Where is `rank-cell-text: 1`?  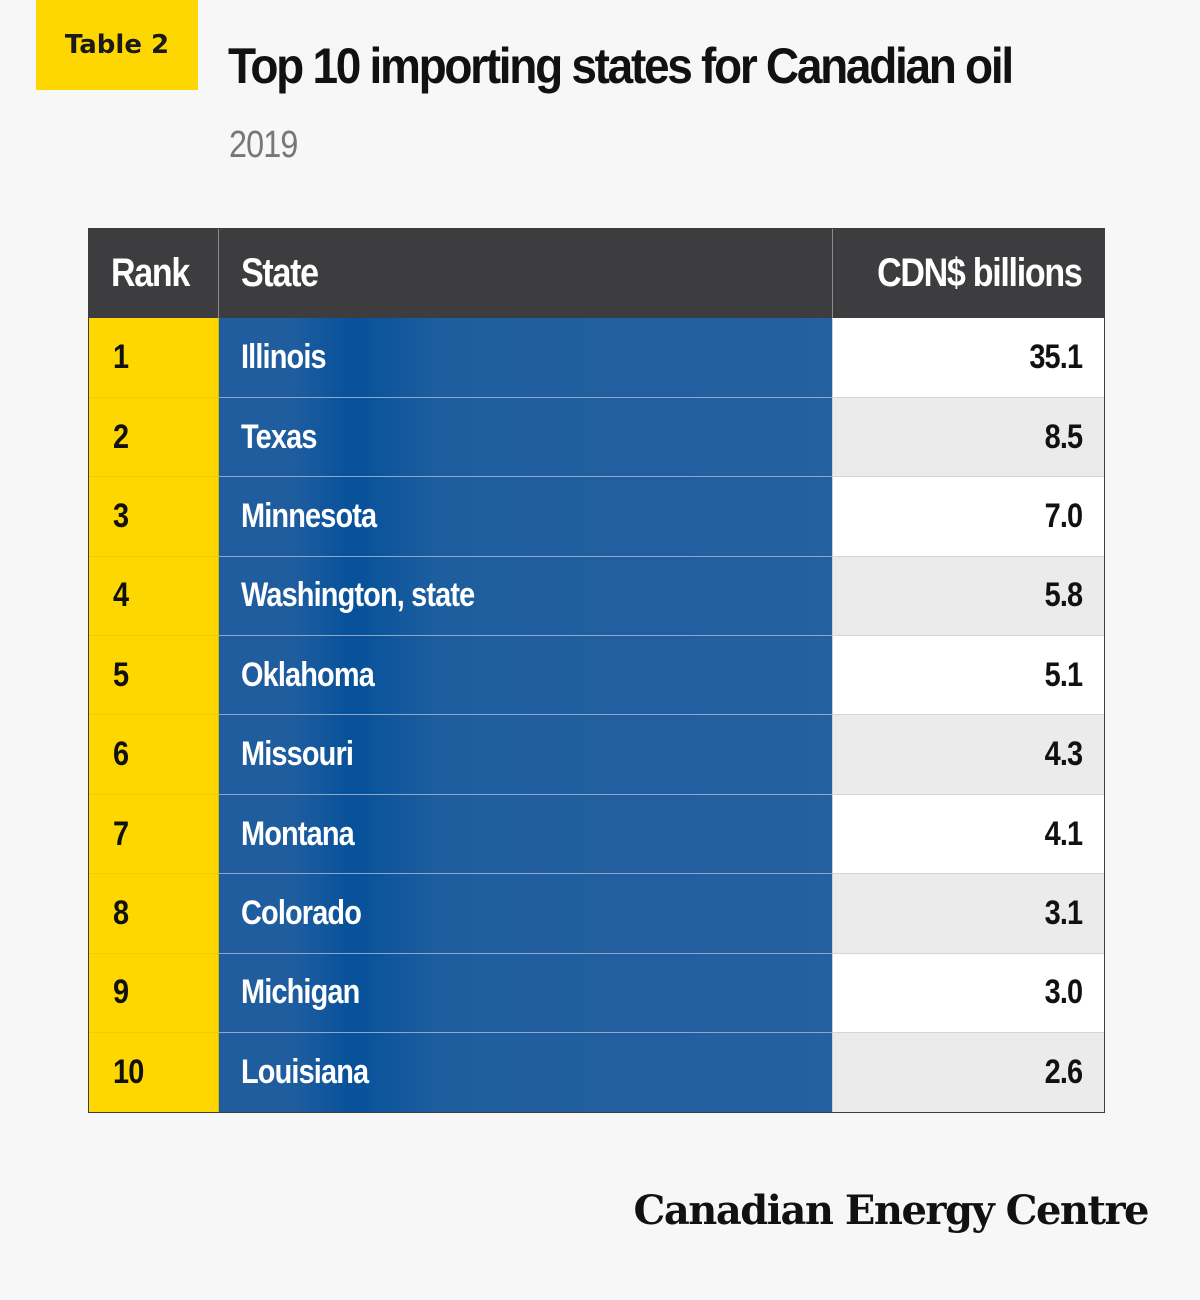 rank-cell-text: 1 is located at coordinates (121, 356).